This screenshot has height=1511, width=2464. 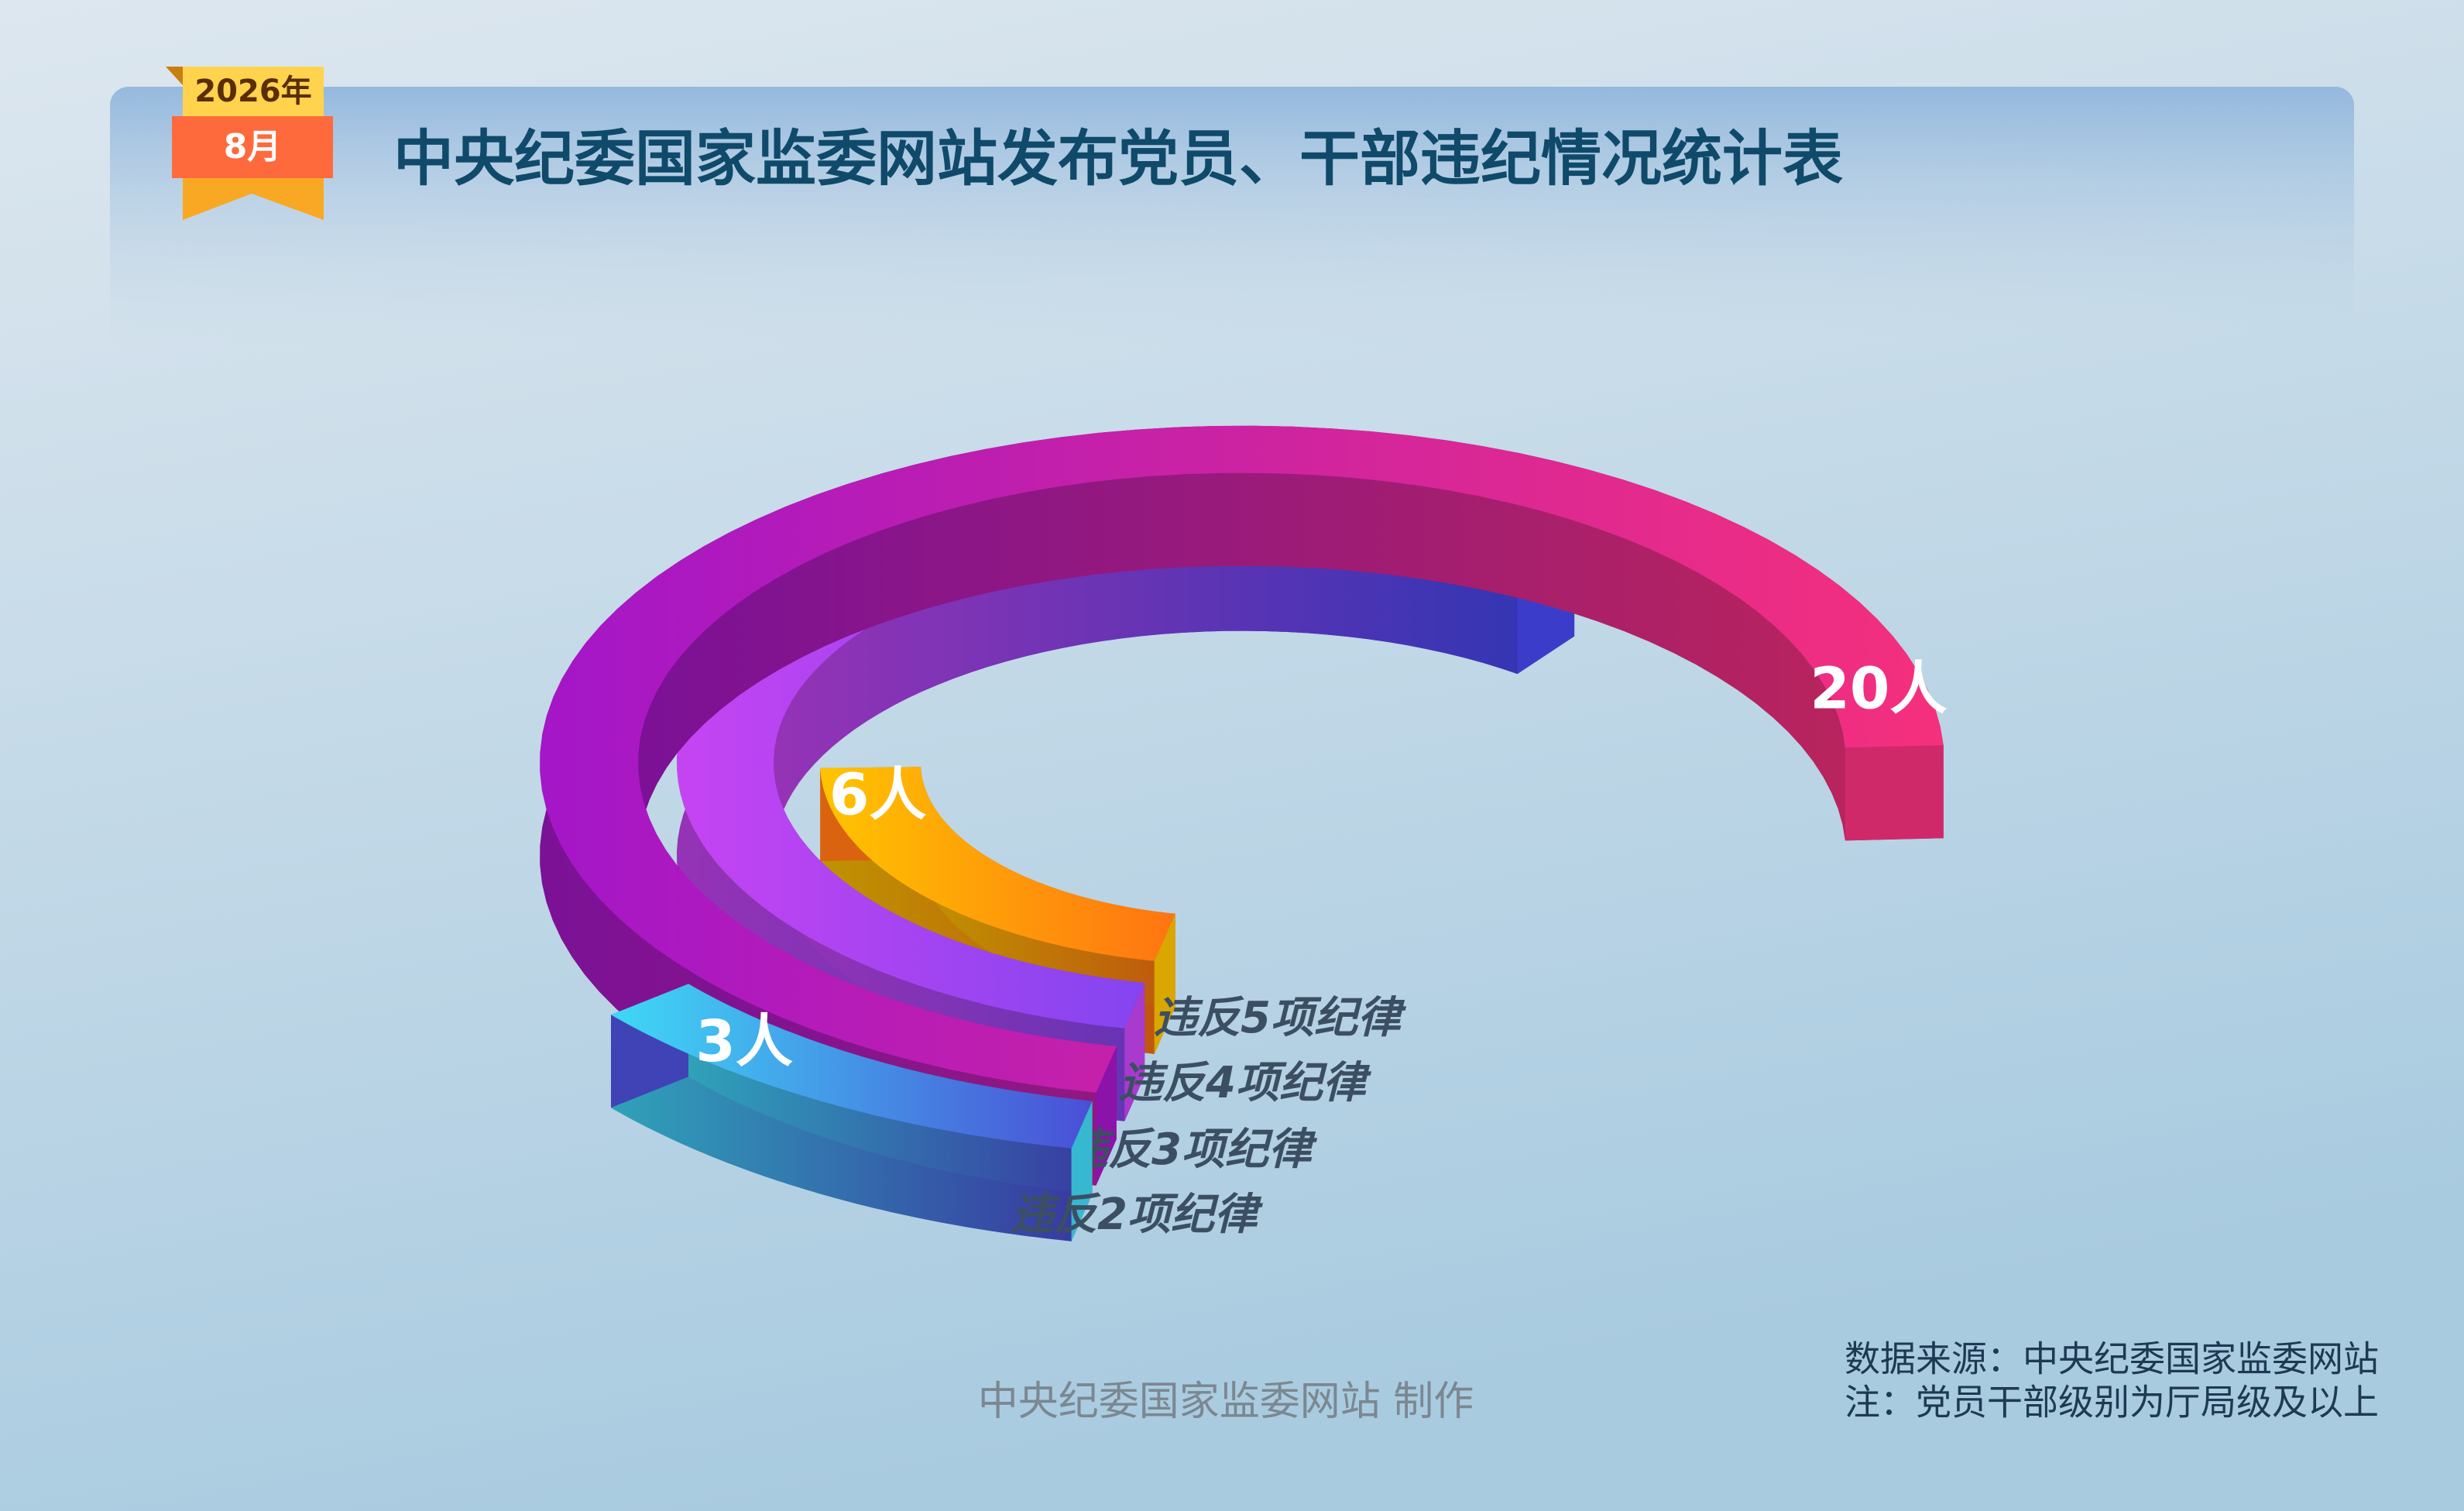 I want to click on credit: 中央纪委国家监委网站 制作, so click(x=1226, y=1402).